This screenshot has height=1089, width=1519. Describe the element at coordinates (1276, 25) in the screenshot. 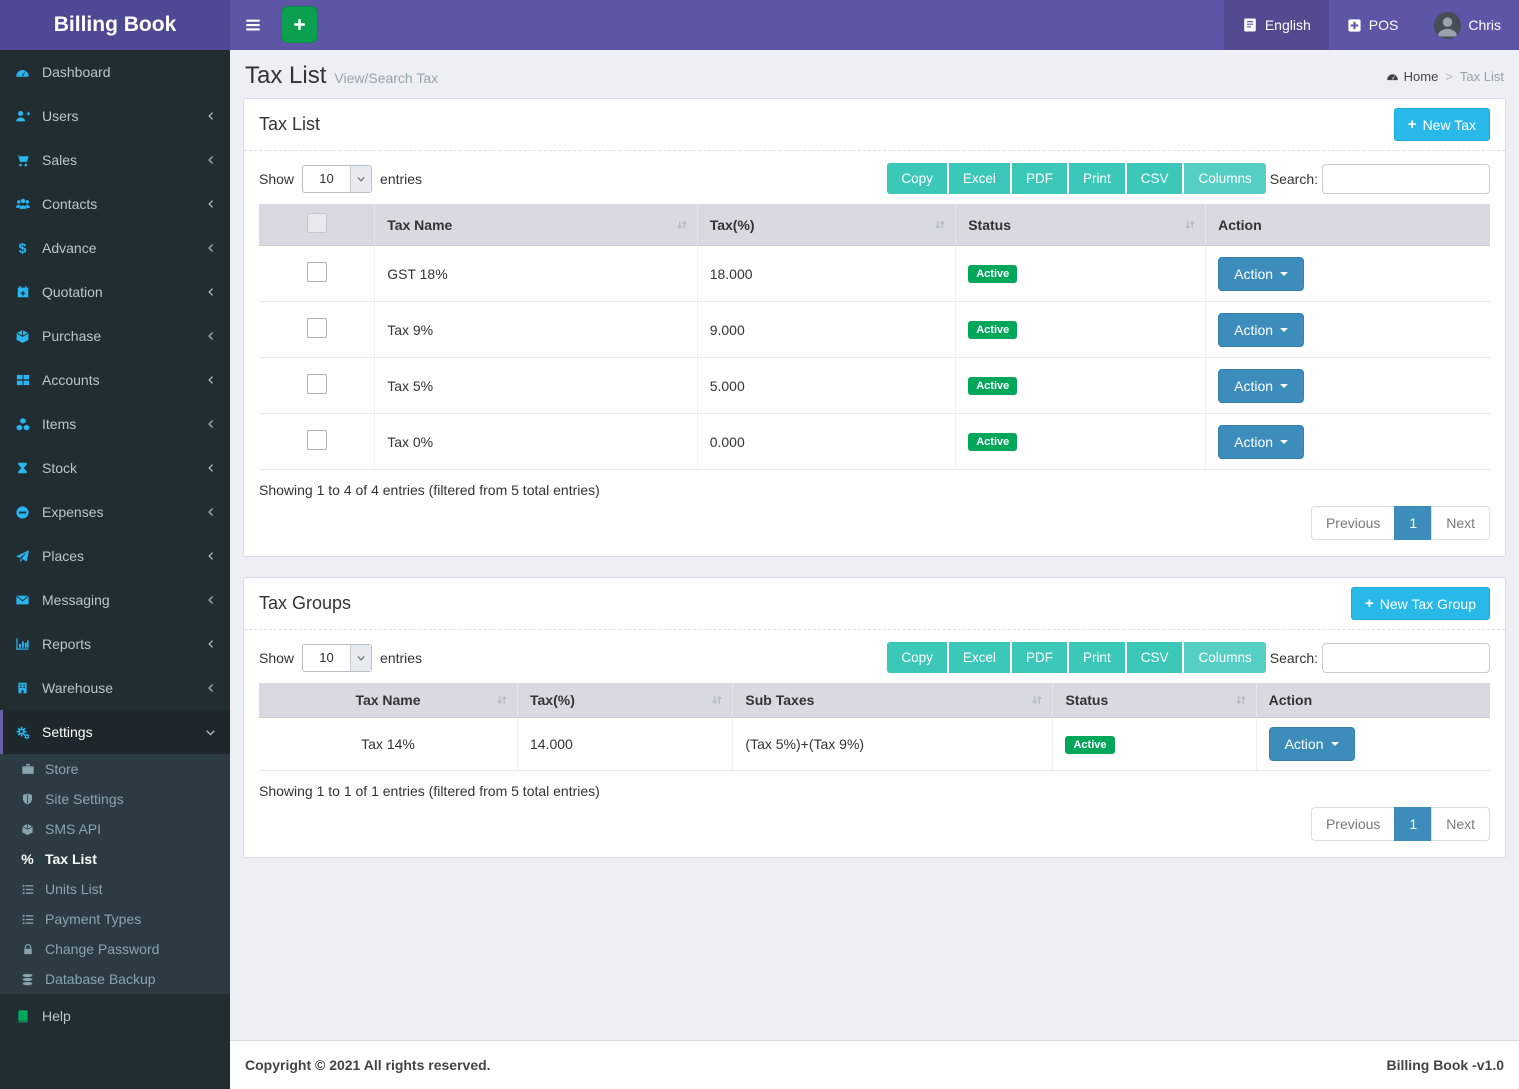

I see `language-menu: English` at that location.